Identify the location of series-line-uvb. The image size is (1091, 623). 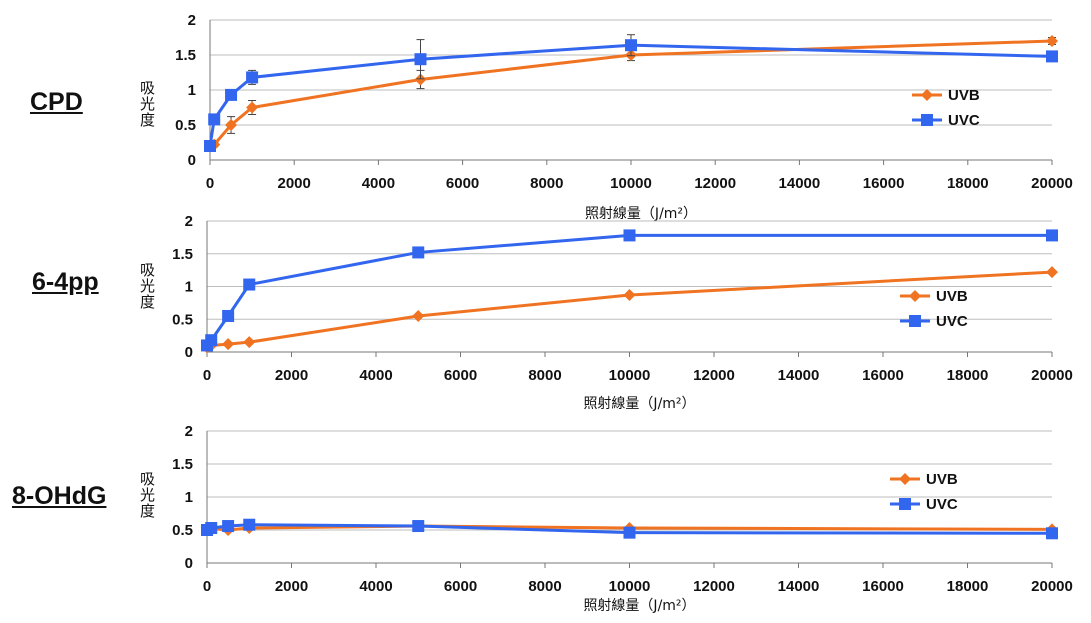
(629, 309).